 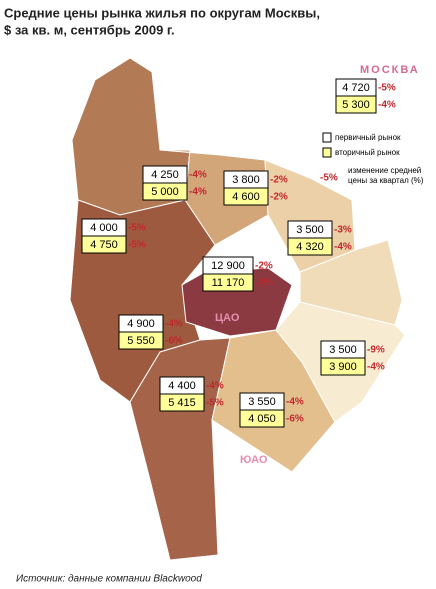 What do you see at coordinates (329, 178) in the screenshot?
I see `legend-change: -5%` at bounding box center [329, 178].